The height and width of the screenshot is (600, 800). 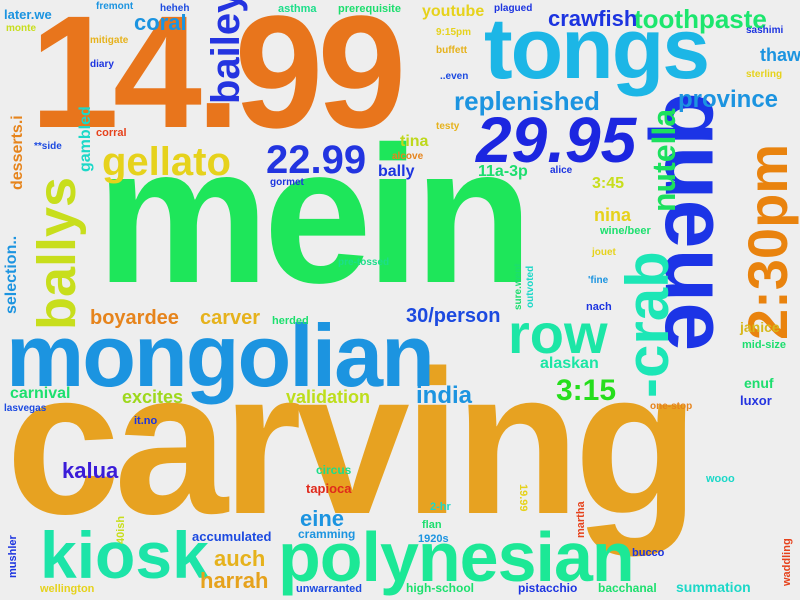 I want to click on word-kiosk: kiosk, so click(x=124, y=555).